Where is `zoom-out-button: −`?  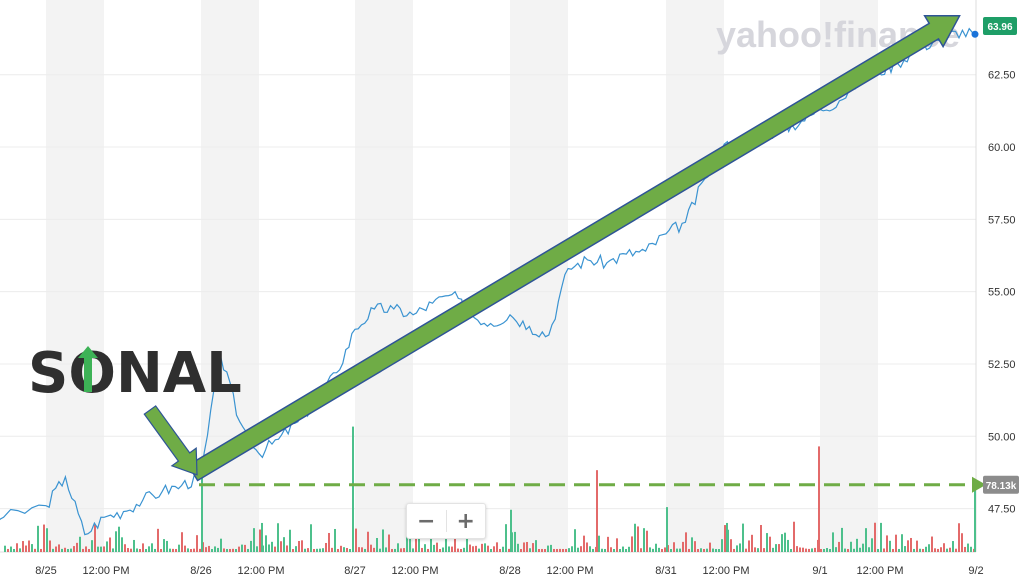
zoom-out-button: − is located at coordinates (426, 521).